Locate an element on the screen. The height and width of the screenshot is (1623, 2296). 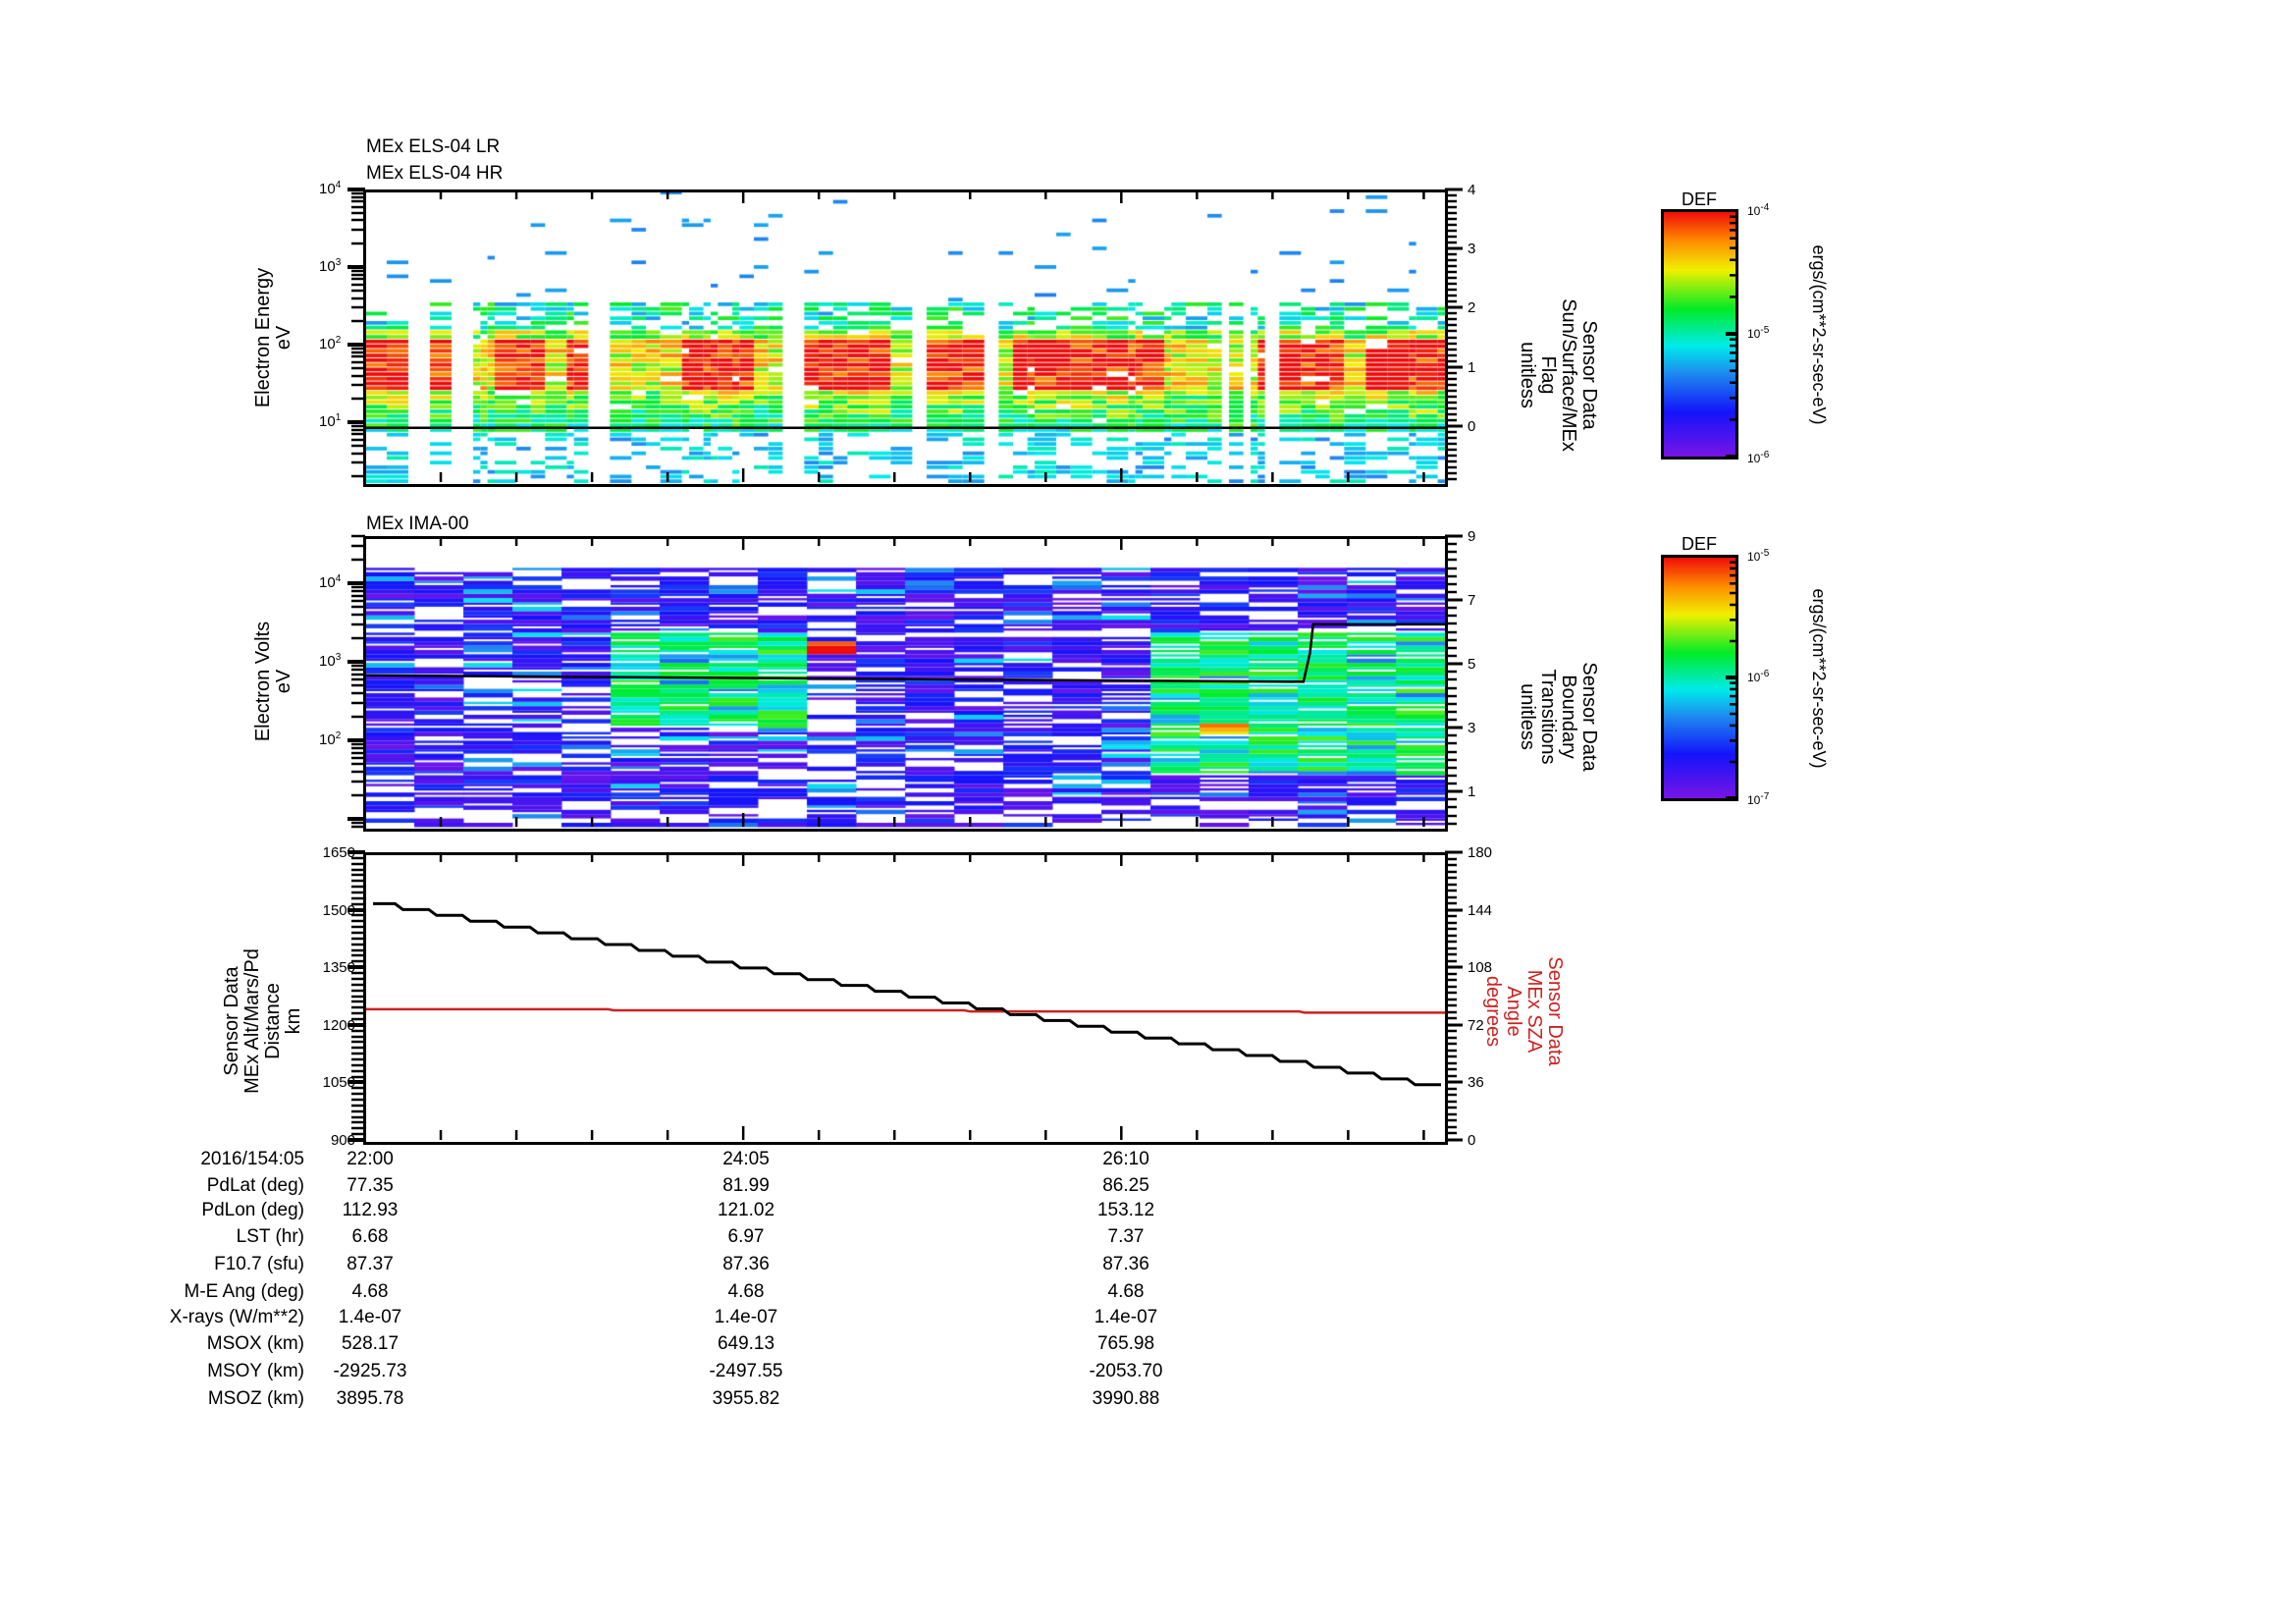
ephemeris-value: 3990.88 is located at coordinates (1126, 1398).